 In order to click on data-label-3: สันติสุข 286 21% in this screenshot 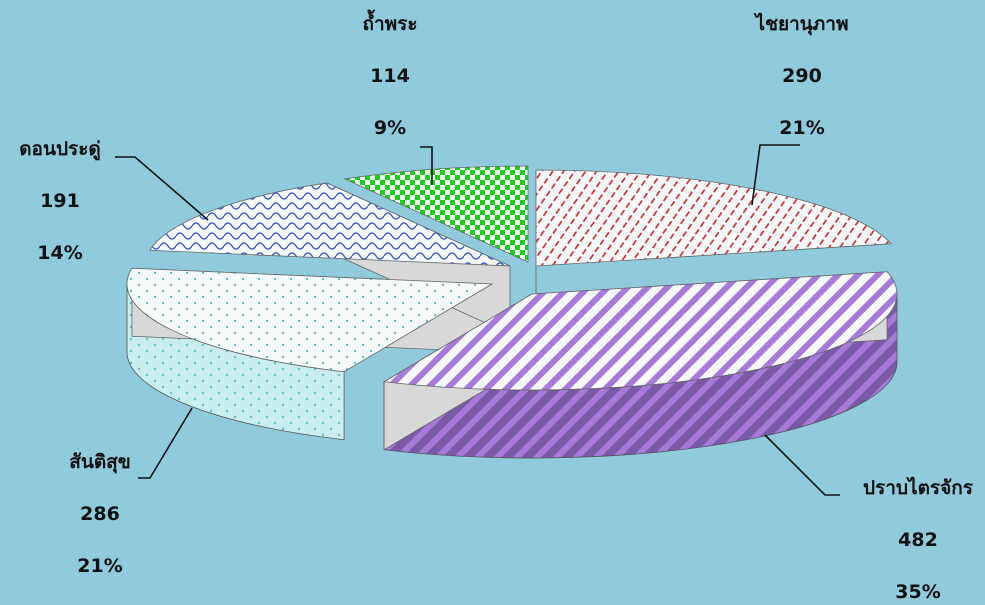, I will do `click(100, 514)`.